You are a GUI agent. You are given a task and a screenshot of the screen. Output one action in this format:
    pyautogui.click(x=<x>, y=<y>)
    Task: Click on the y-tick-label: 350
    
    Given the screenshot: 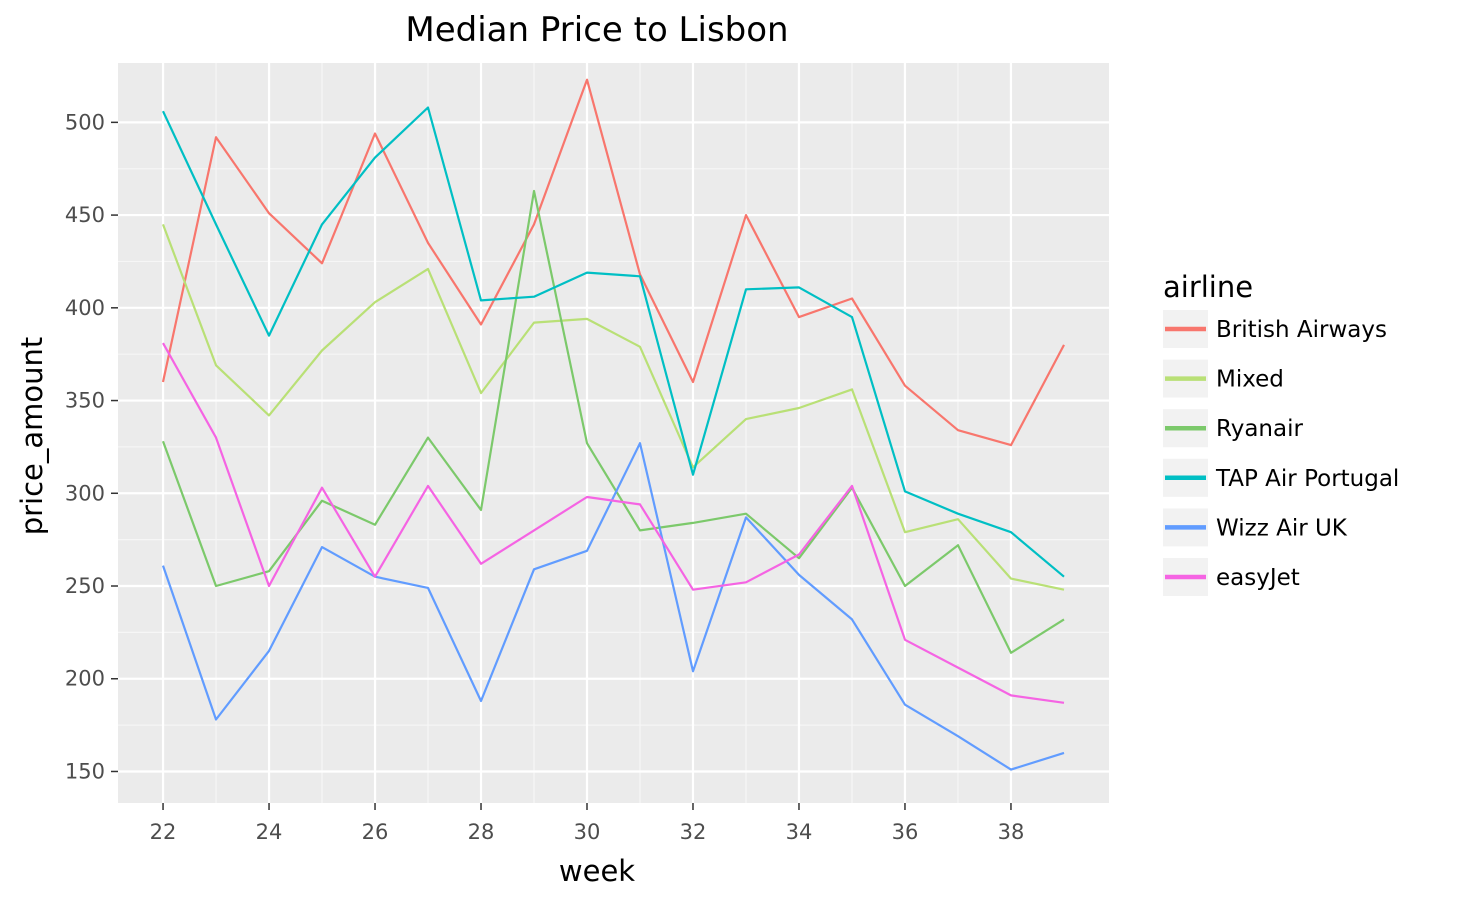 What is the action you would take?
    pyautogui.click(x=85, y=401)
    